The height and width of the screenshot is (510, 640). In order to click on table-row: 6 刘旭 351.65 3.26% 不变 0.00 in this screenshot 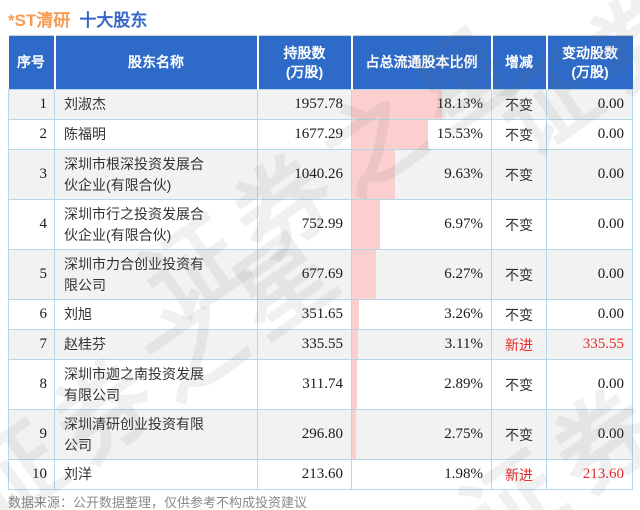, I will do `click(320, 314)`.